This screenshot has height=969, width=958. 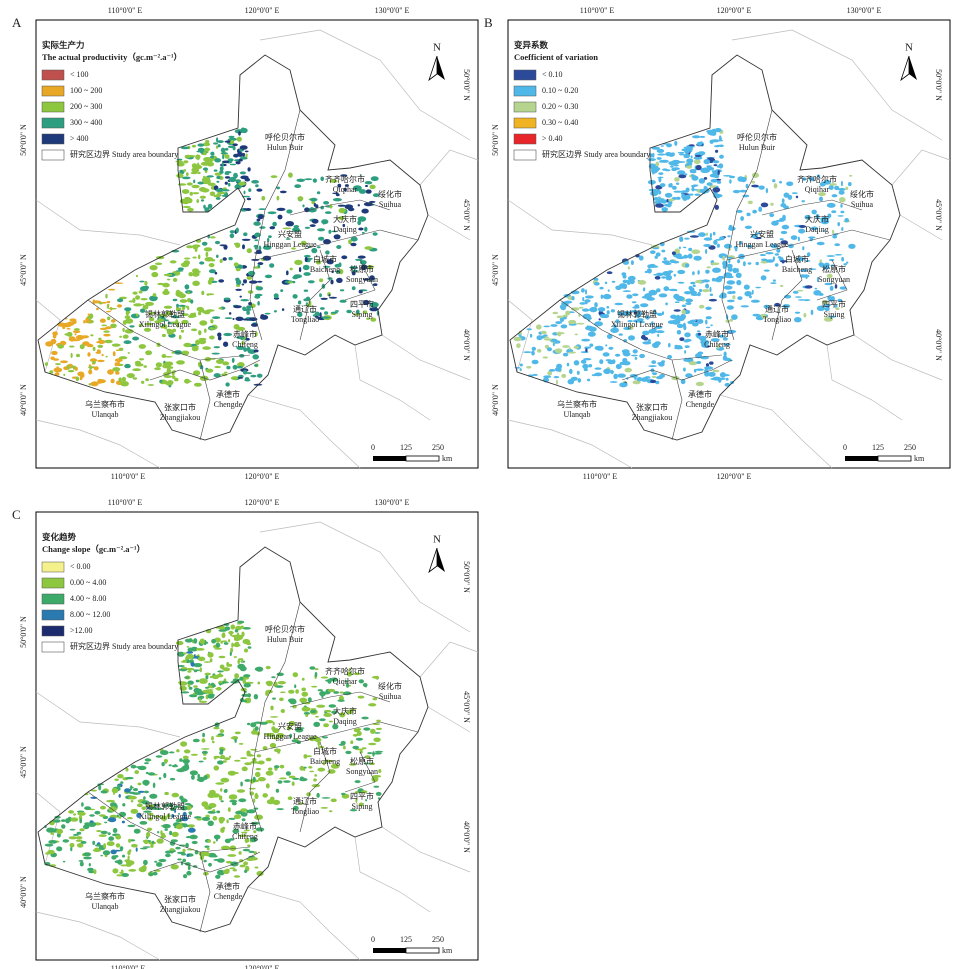 I want to click on city-boundary, so click(x=808, y=245).